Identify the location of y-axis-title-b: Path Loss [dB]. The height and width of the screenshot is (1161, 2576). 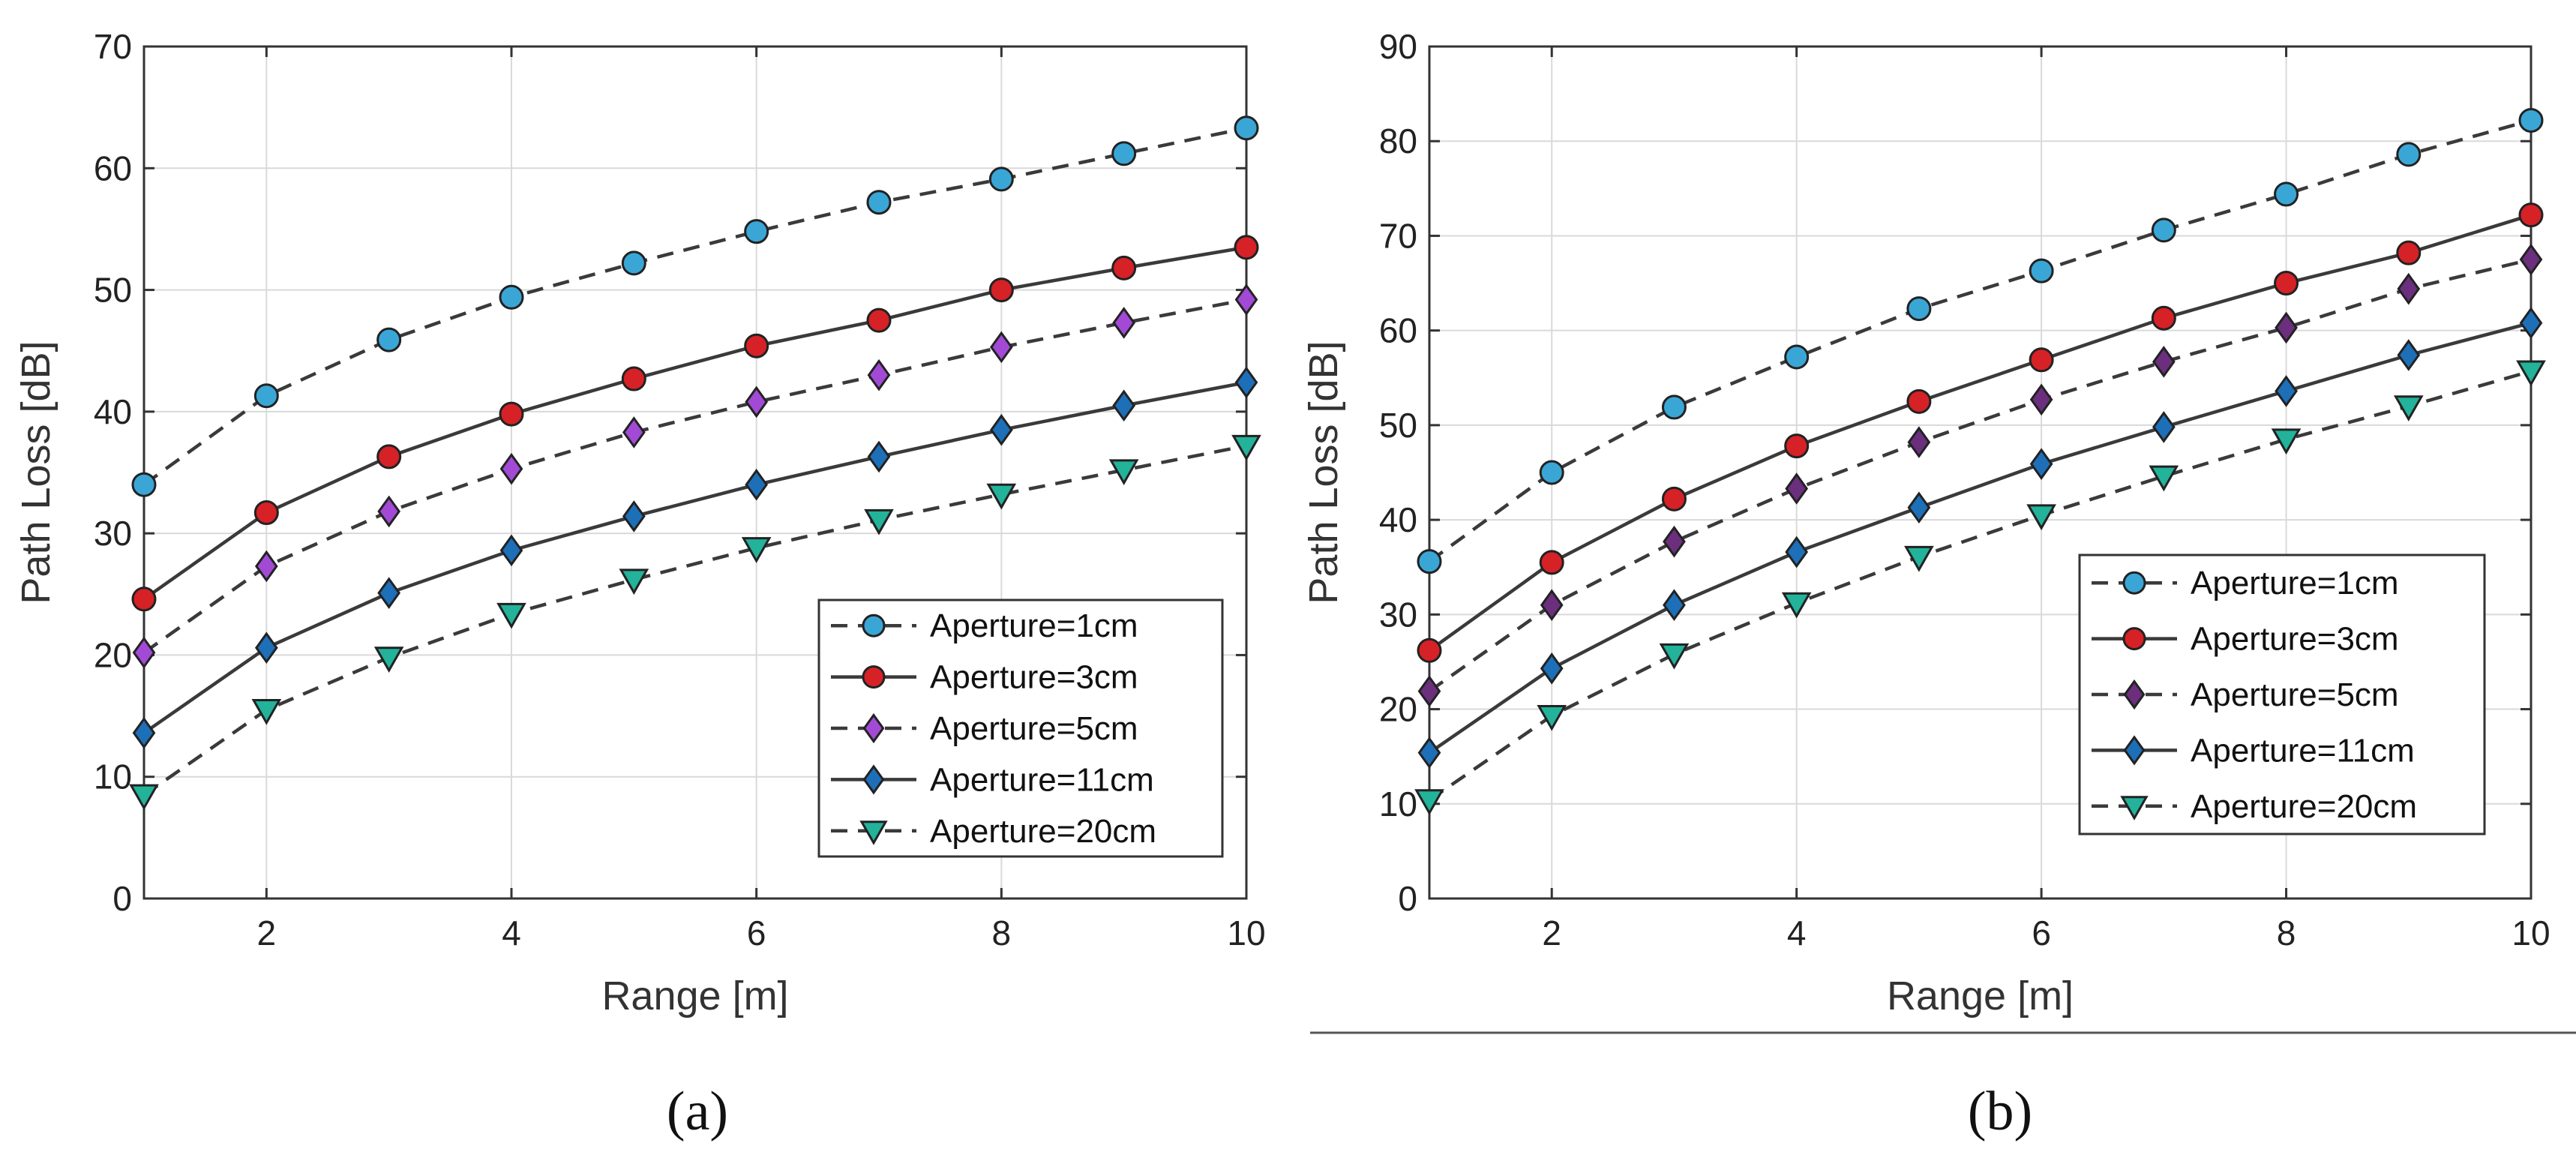
(1324, 472).